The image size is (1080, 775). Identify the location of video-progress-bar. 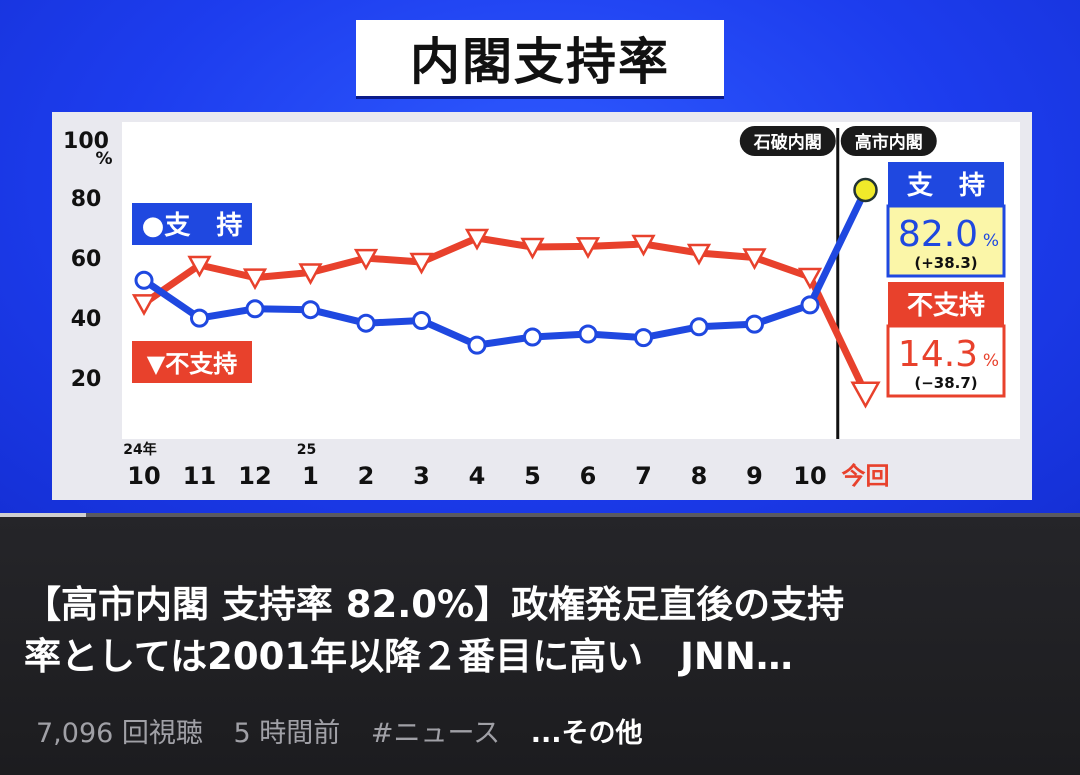
(540, 515).